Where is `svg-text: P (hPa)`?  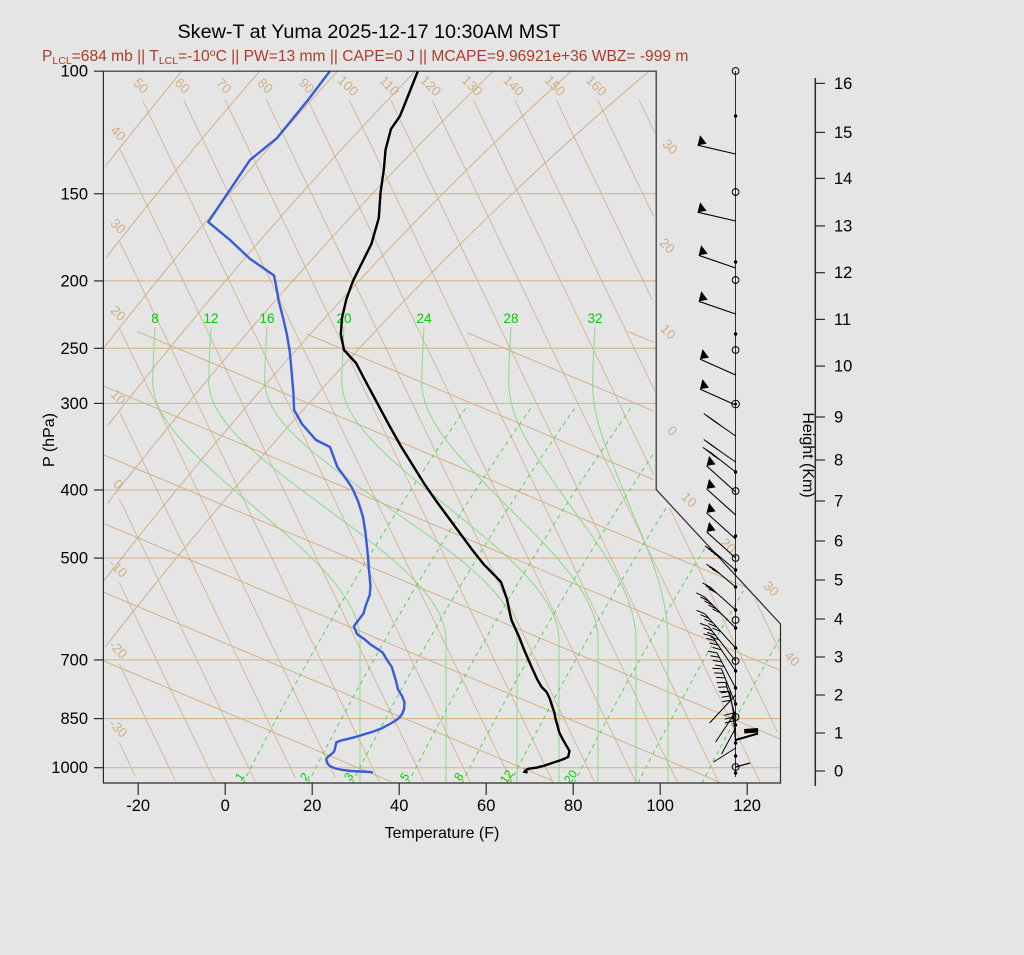 svg-text: P (hPa) is located at coordinates (49, 440).